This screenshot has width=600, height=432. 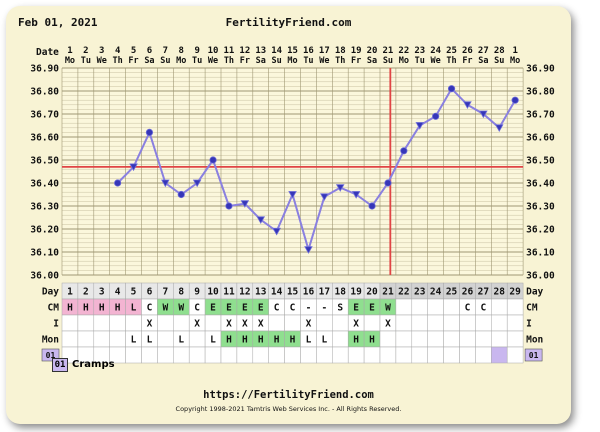 What do you see at coordinates (451, 61) in the screenshot?
I see `weekday-label: Th` at bounding box center [451, 61].